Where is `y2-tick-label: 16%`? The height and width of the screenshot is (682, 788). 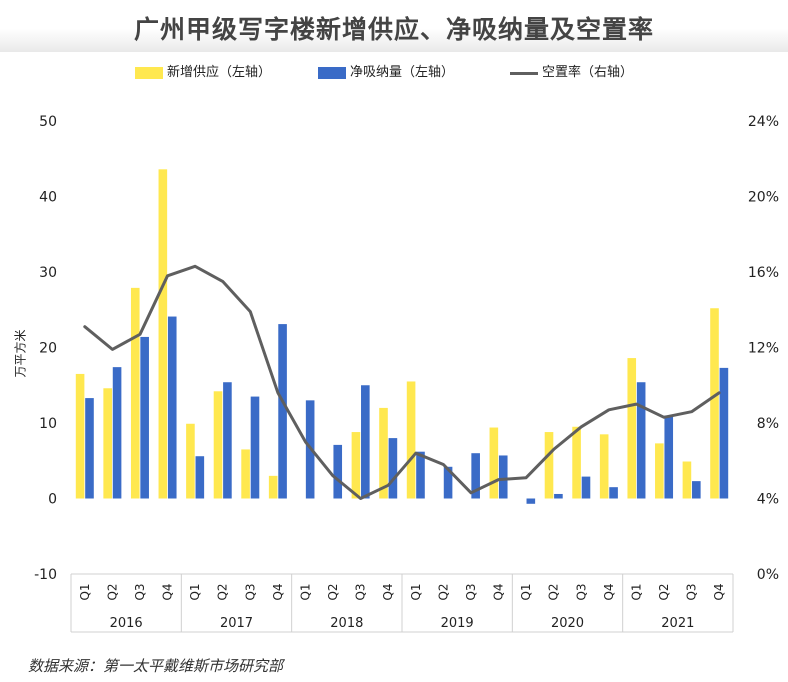 y2-tick-label: 16% is located at coordinates (763, 273).